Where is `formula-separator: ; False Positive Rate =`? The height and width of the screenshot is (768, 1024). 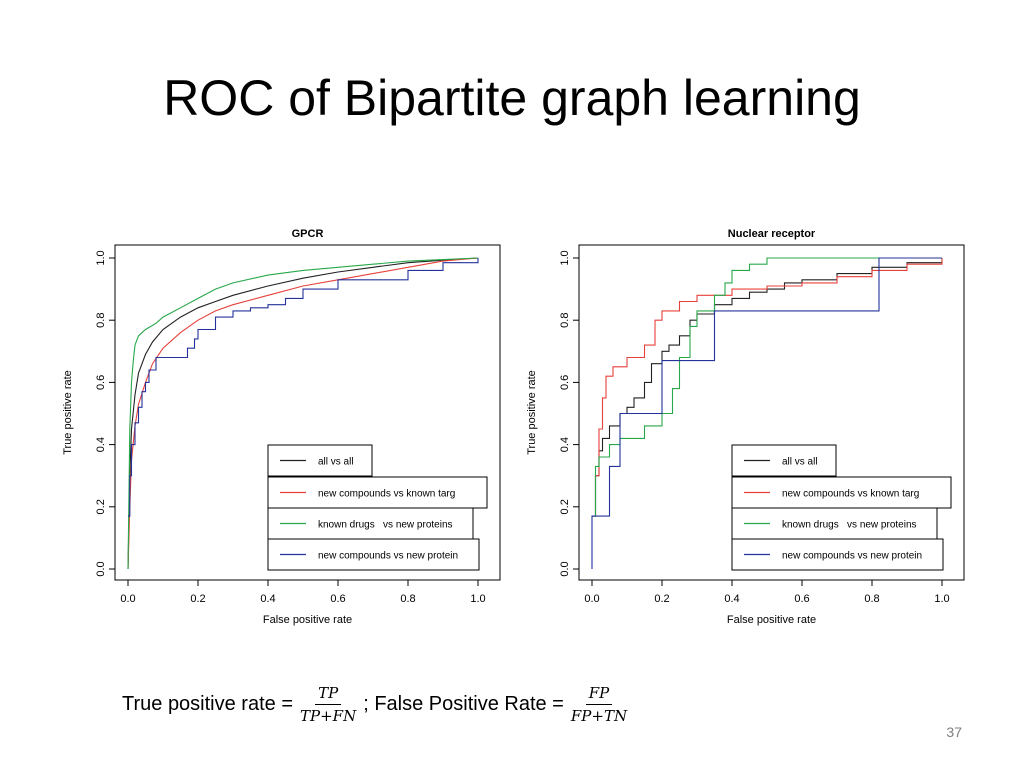
formula-separator: ; False Positive Rate = is located at coordinates (463, 703).